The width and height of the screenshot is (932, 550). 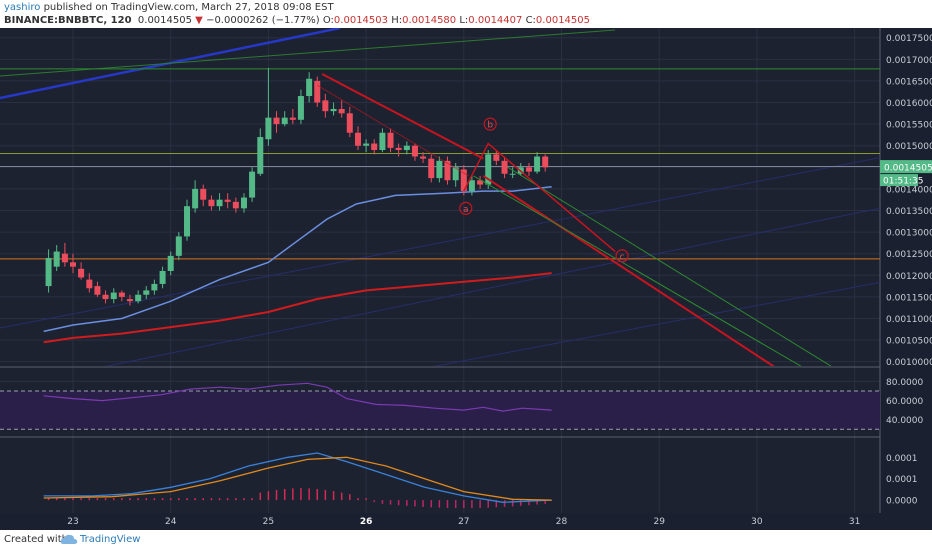 What do you see at coordinates (110, 539) in the screenshot?
I see `tradingview-brand: TradingView` at bounding box center [110, 539].